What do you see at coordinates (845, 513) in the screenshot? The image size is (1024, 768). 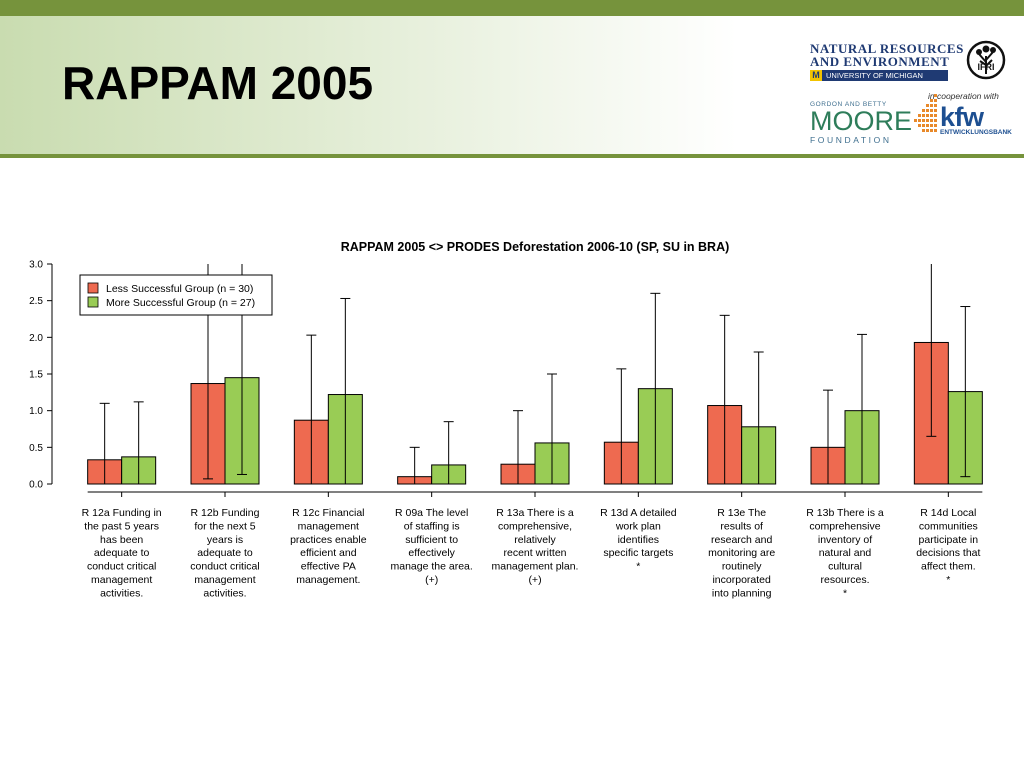 I see `x-tick-label-line: R 13b There is a` at bounding box center [845, 513].